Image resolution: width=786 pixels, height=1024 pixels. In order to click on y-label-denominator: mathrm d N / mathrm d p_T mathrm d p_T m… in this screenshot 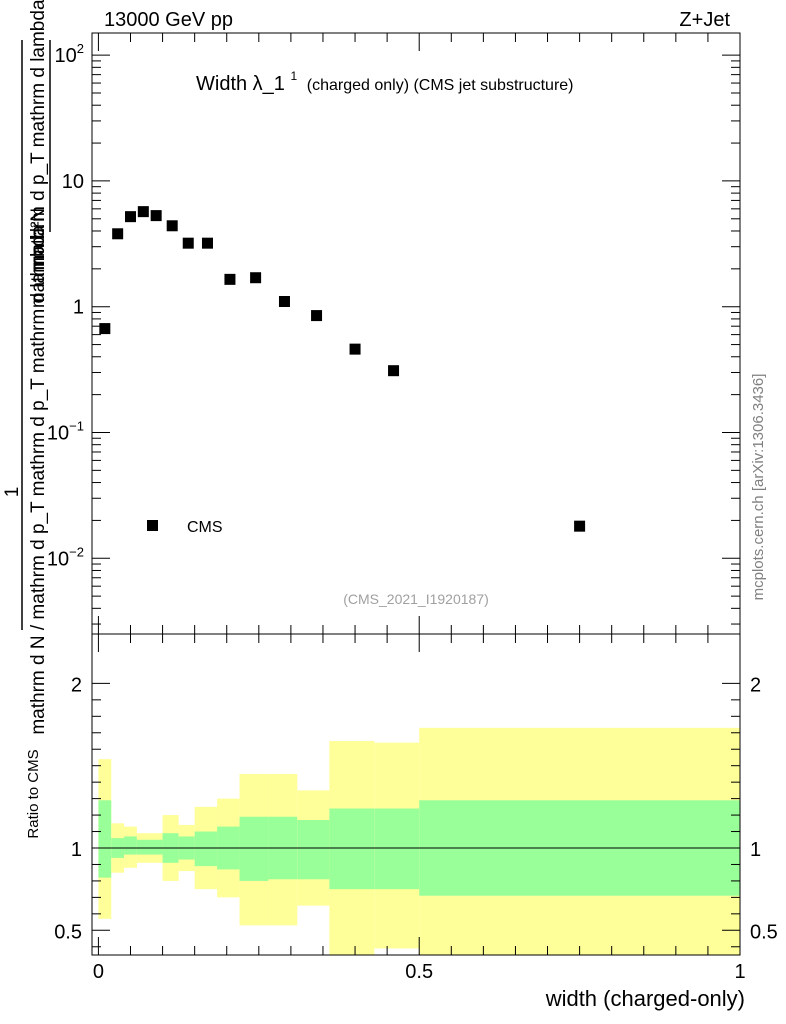, I will do `click(38, 480)`.